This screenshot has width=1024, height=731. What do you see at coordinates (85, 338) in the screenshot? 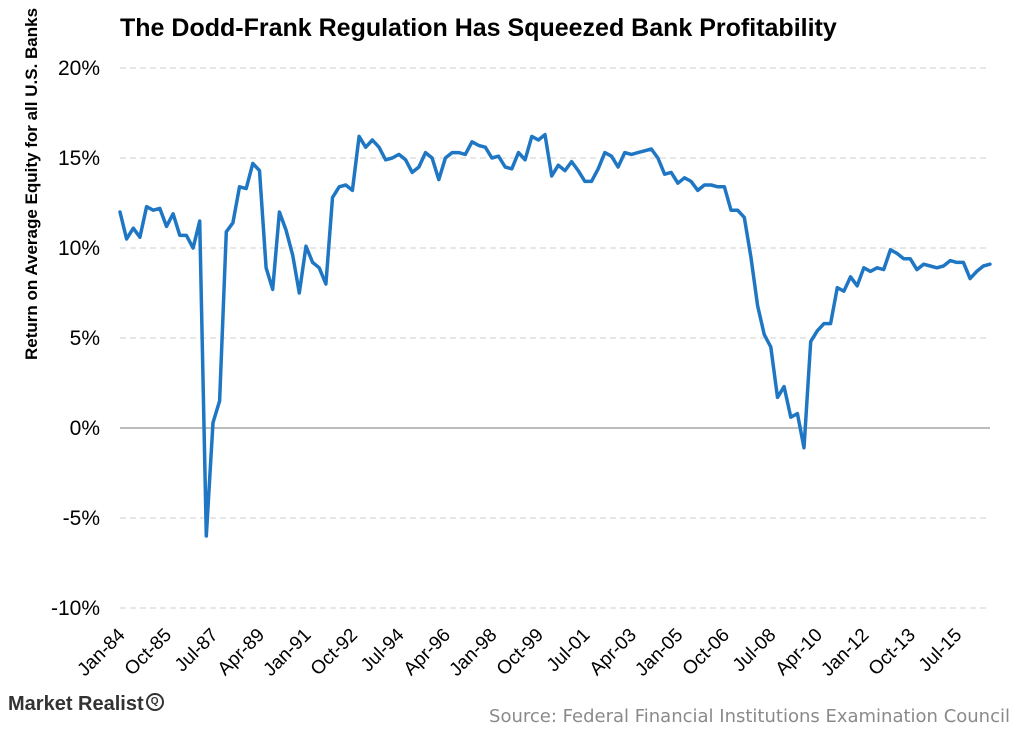
I see `y-tick-label: 5%` at bounding box center [85, 338].